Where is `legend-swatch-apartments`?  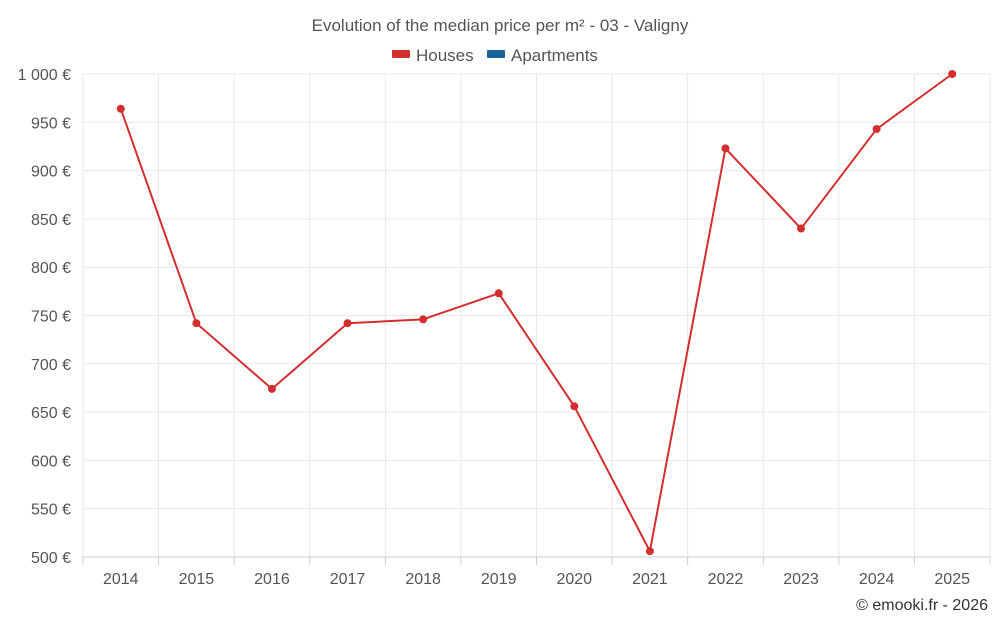 legend-swatch-apartments is located at coordinates (496, 54).